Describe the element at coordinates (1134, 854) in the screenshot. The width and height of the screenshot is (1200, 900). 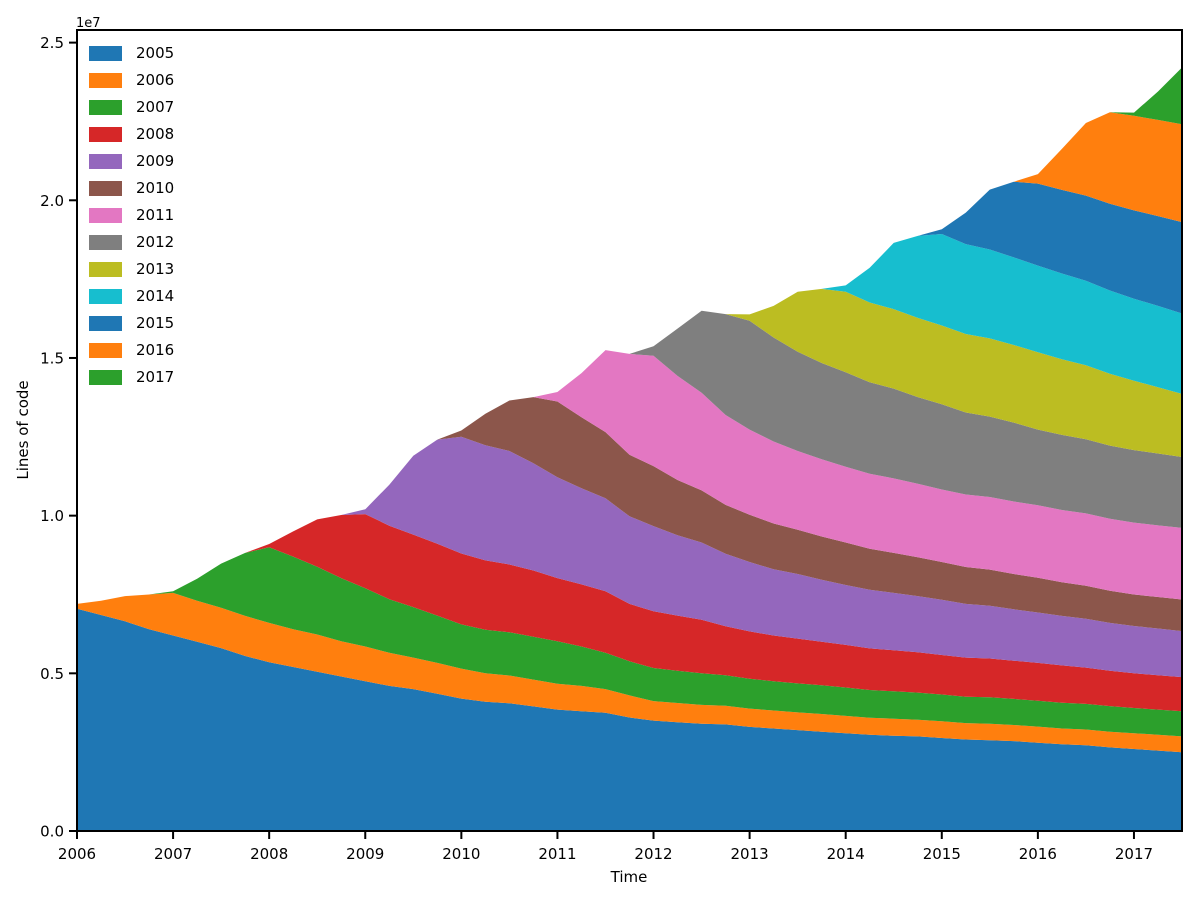
I see `x-tick-label: 2017` at that location.